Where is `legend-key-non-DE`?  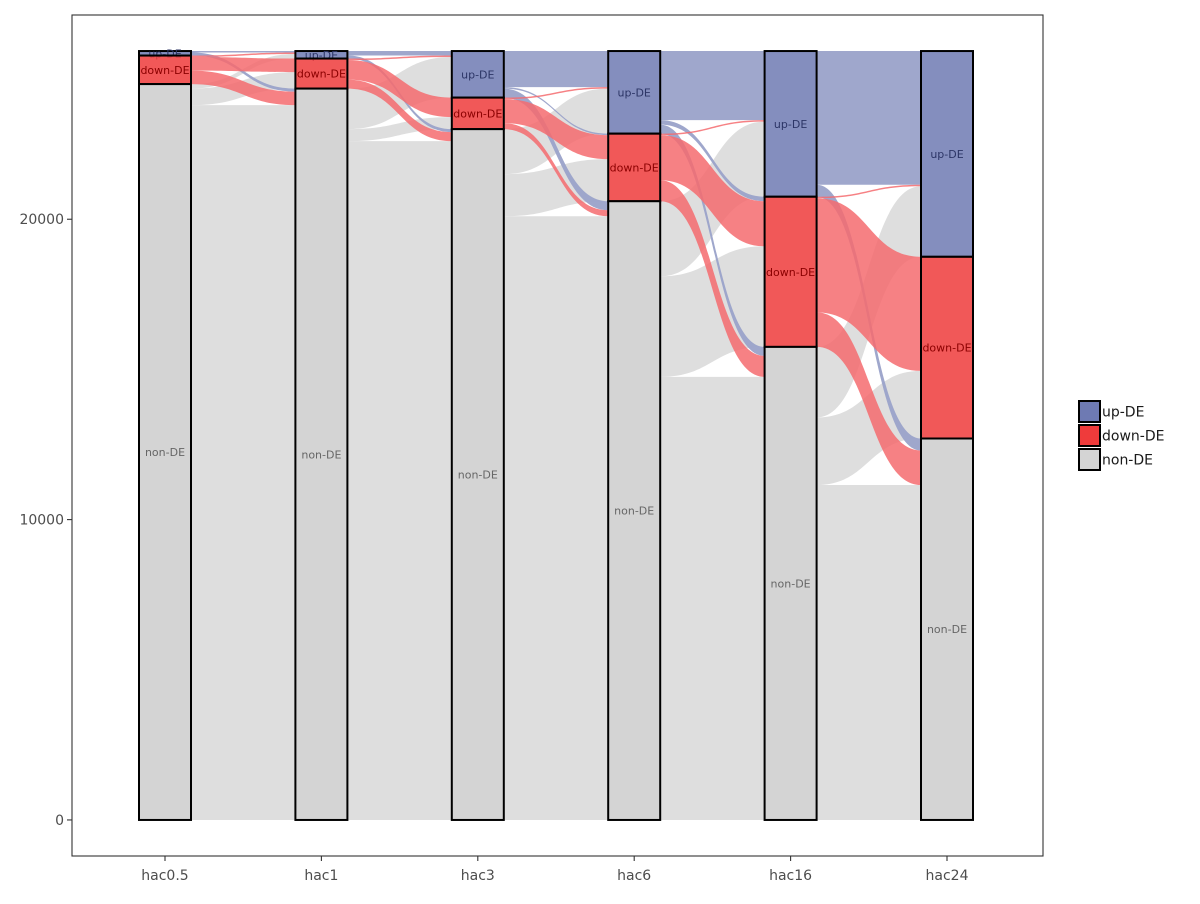 legend-key-non-DE is located at coordinates (1089, 459).